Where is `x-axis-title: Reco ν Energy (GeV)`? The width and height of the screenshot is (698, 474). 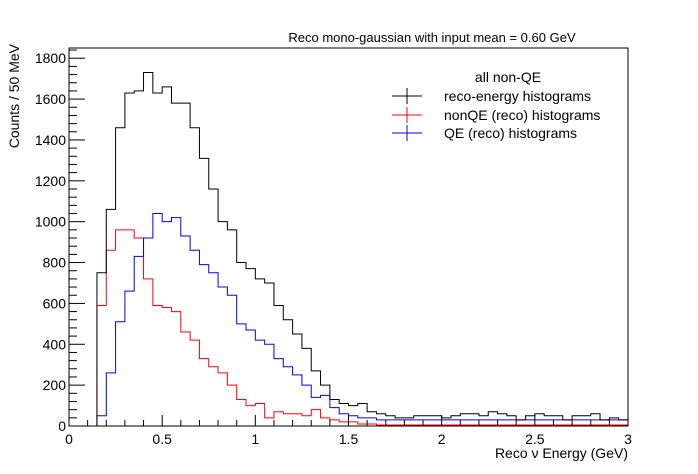
x-axis-title: Reco ν Energy (GeV) is located at coordinates (561, 453).